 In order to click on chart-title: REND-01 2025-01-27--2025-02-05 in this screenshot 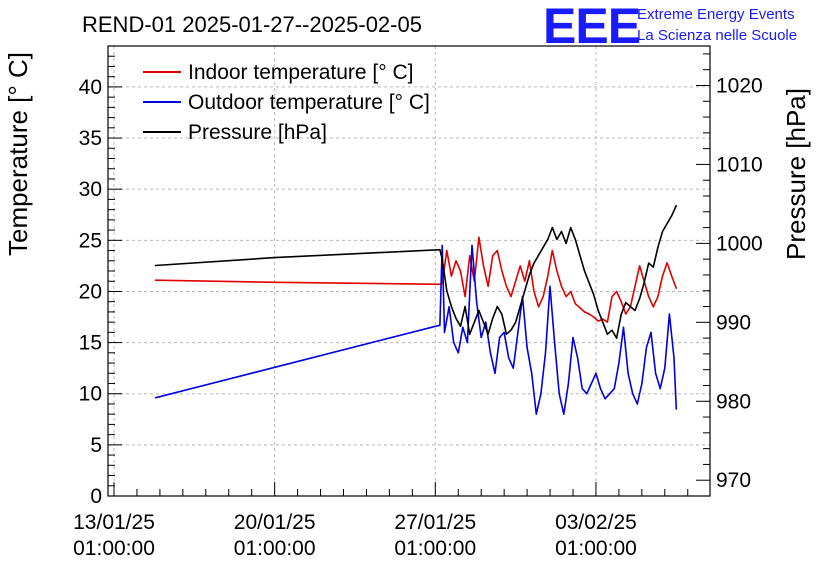, I will do `click(252, 24)`.